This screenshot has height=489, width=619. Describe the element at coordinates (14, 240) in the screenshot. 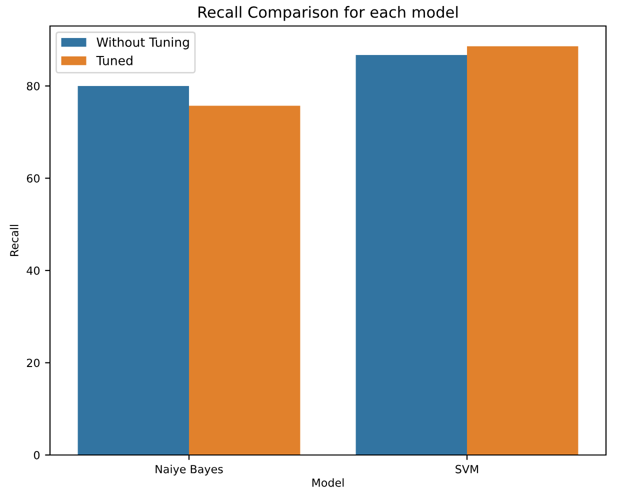

I see `y-axis-title: Recall` at that location.